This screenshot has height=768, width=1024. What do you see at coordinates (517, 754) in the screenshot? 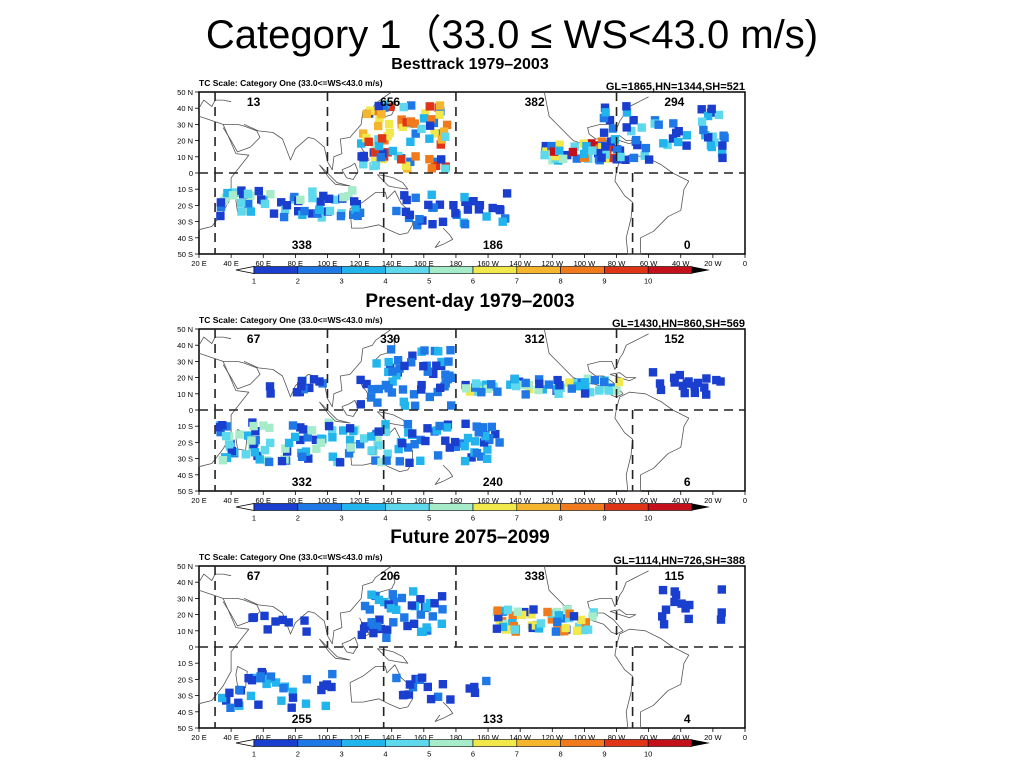
I see `colorbar-tick: 7` at bounding box center [517, 754].